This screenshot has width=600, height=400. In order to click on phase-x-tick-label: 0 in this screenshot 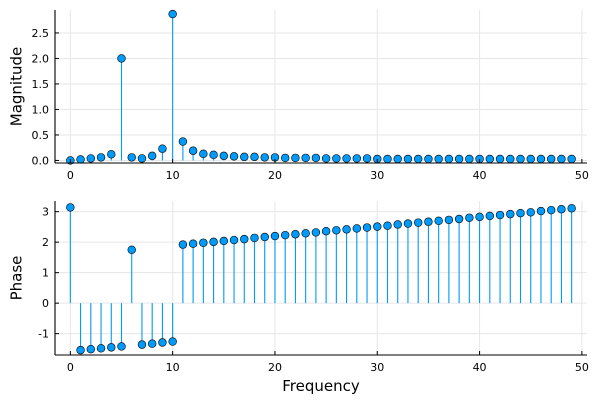, I will do `click(70, 367)`.